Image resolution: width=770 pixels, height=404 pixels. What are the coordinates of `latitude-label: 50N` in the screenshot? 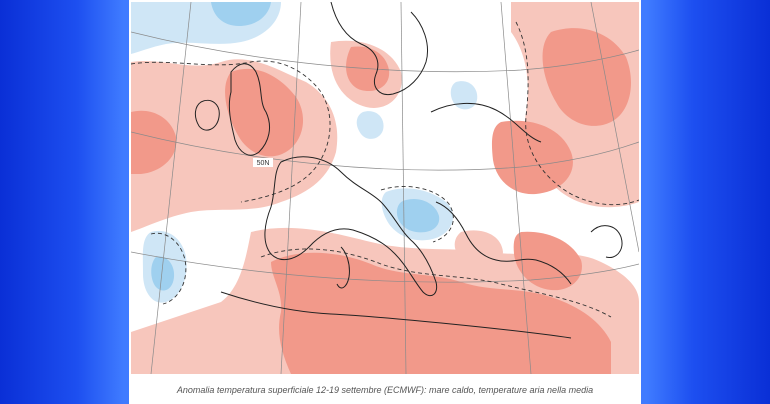 It's located at (263, 163).